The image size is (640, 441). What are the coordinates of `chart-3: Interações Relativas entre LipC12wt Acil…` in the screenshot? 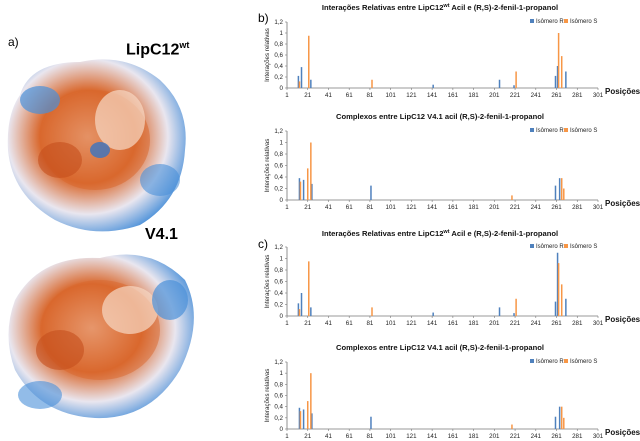 It's located at (452, 278).